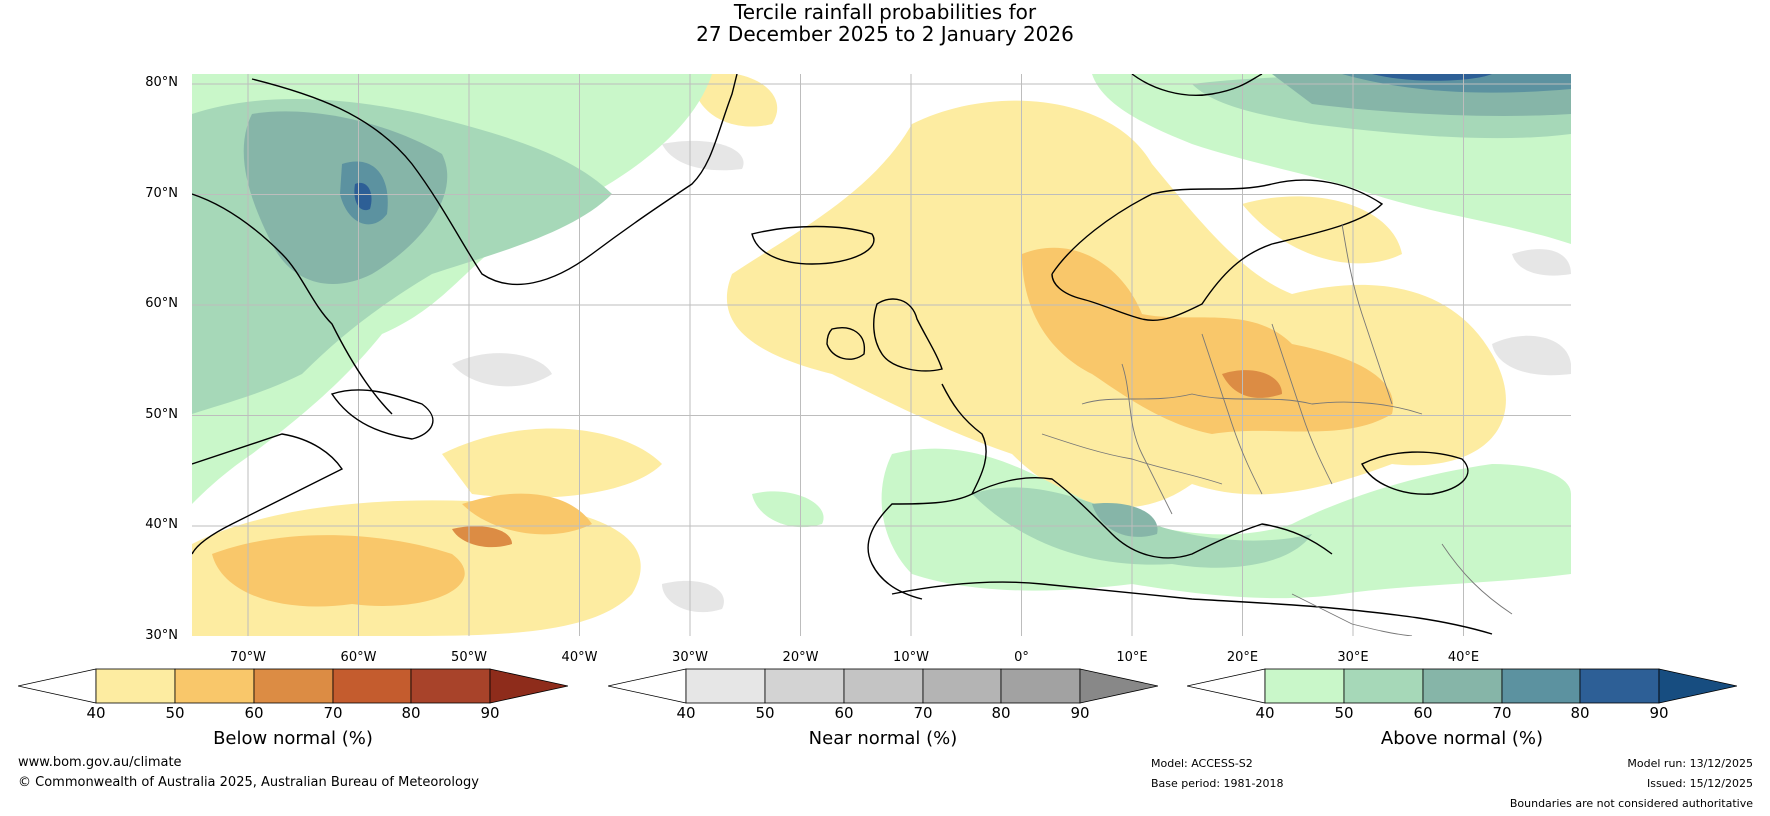 The width and height of the screenshot is (1770, 816). I want to click on ireland-coast, so click(846, 343).